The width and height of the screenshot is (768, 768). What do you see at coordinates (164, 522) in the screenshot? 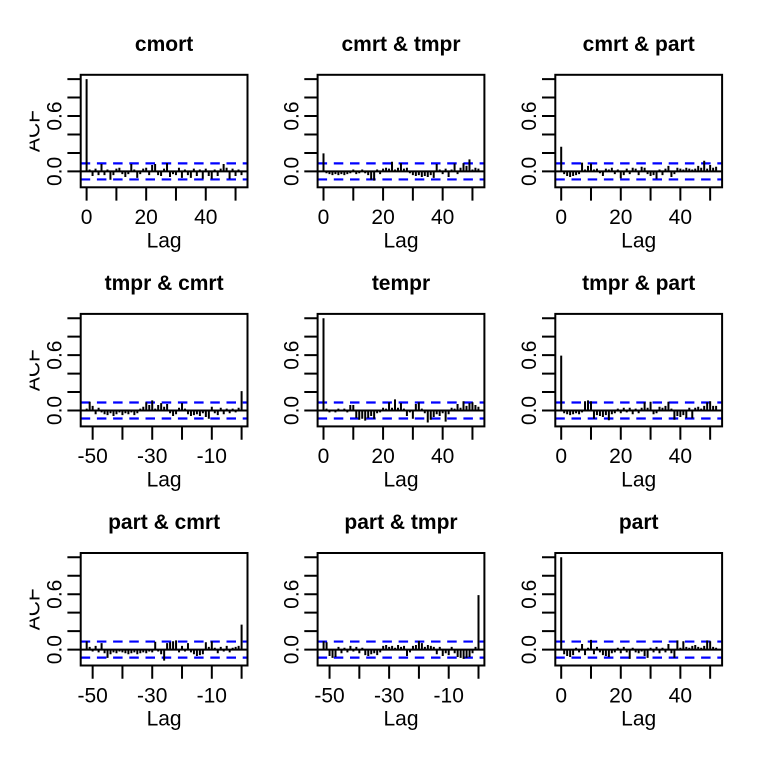
I see `svg-text: part & cmrt` at bounding box center [164, 522].